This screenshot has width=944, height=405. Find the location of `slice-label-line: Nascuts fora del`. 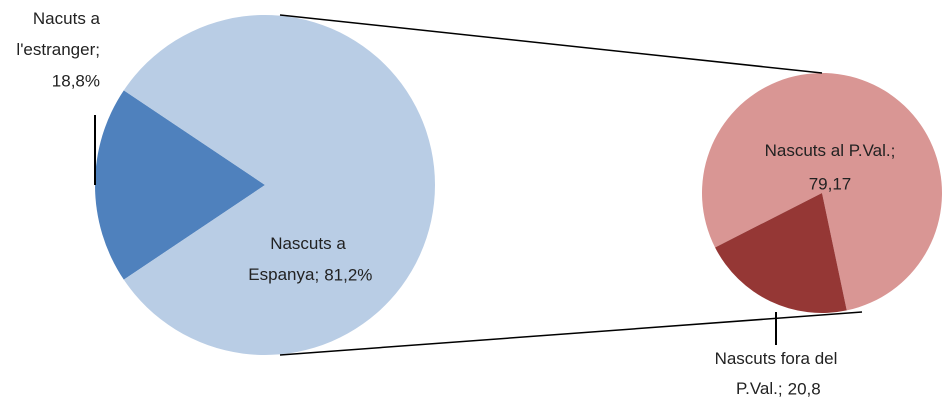

slice-label-line: Nascuts fora del is located at coordinates (776, 358).